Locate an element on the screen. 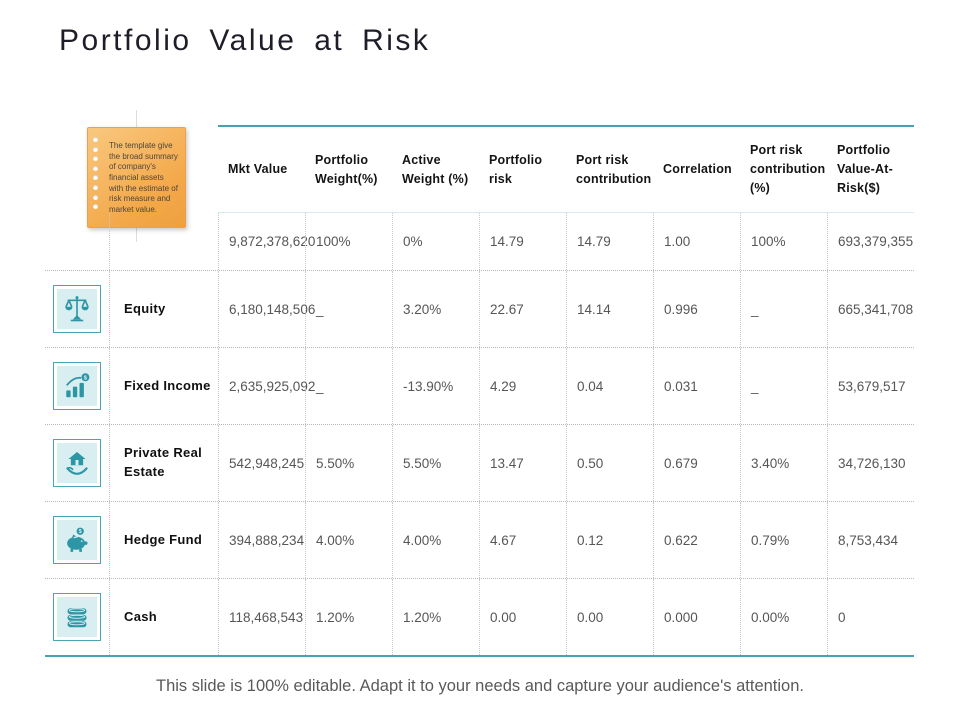 Image resolution: width=960 pixels, height=720 pixels. table-cell: 0.000 is located at coordinates (696, 617).